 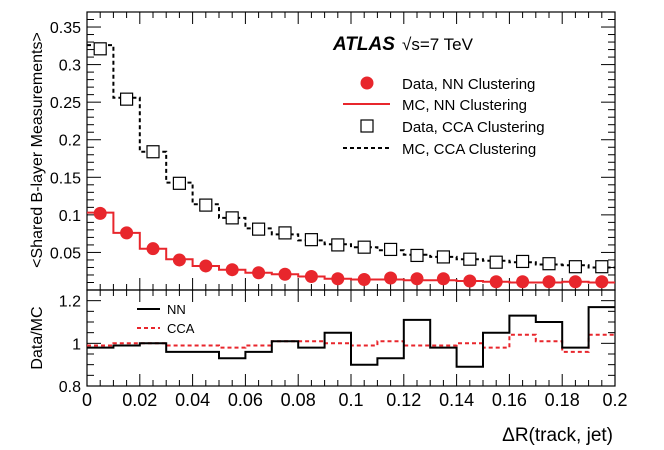 I want to click on ratio-y-axis-title: Data/MC, so click(x=37, y=337).